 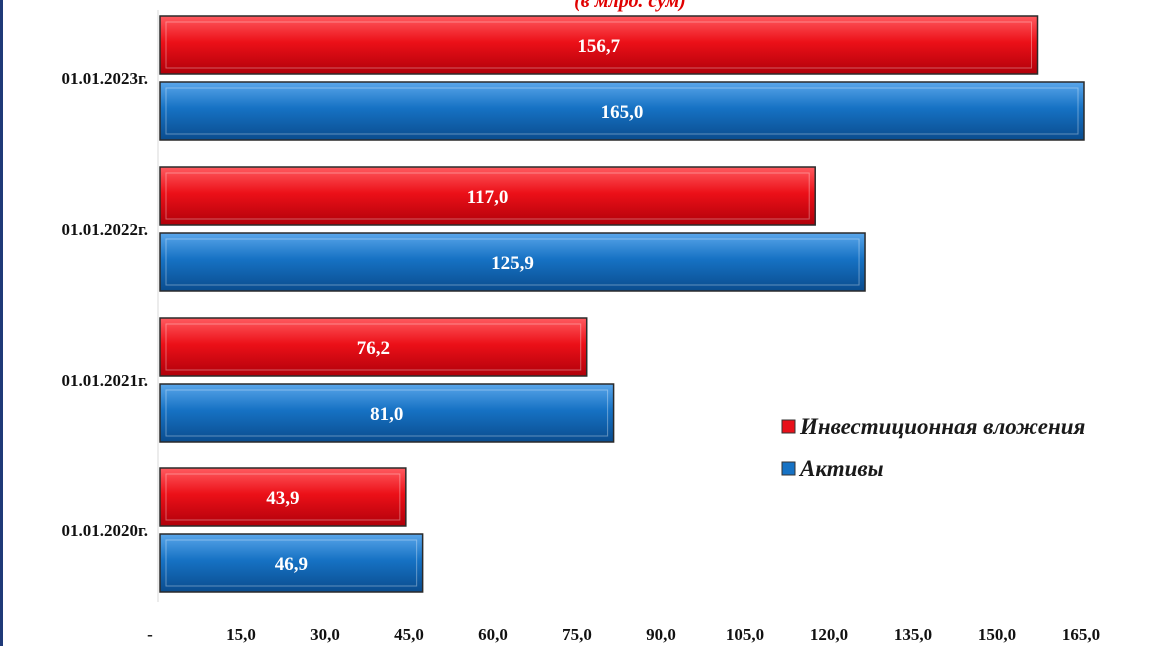 What do you see at coordinates (630, 6) in the screenshot?
I see `chart-subtitle: (в млрд. сум)` at bounding box center [630, 6].